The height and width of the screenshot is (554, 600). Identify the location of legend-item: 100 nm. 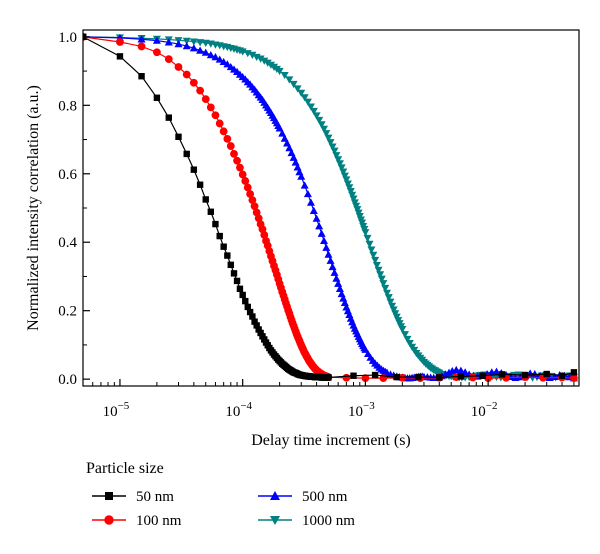
(137, 521).